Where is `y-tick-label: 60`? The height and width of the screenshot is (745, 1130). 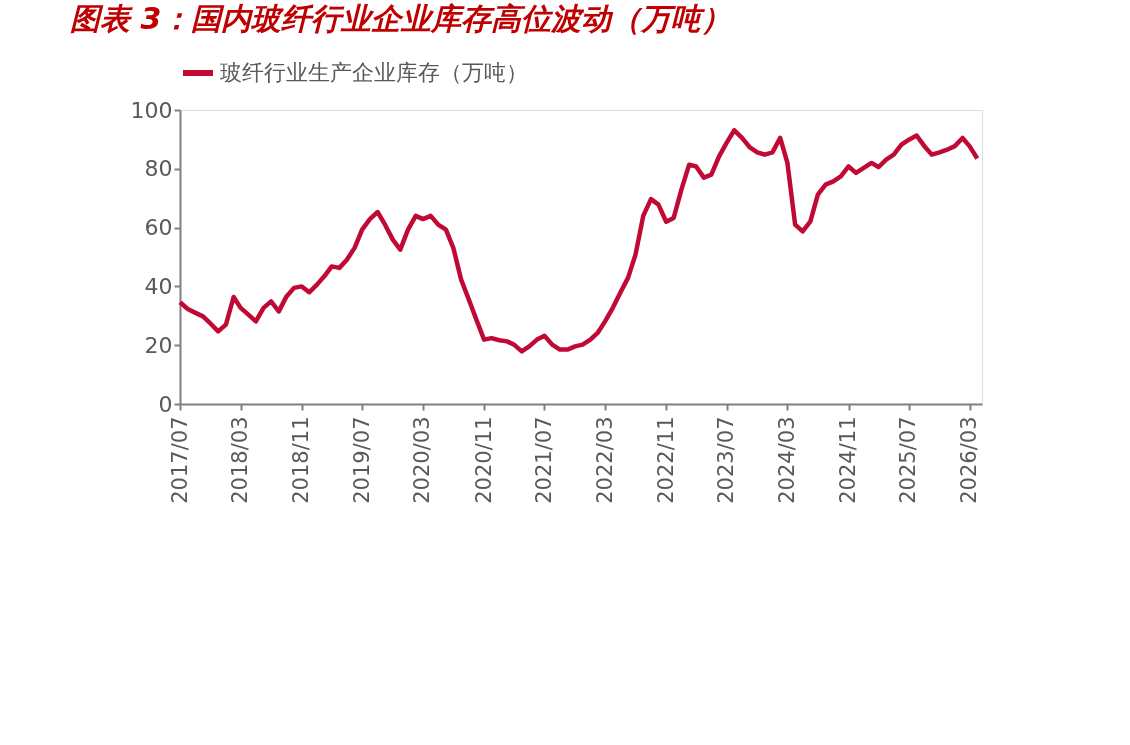
y-tick-label: 60 is located at coordinates (158, 228).